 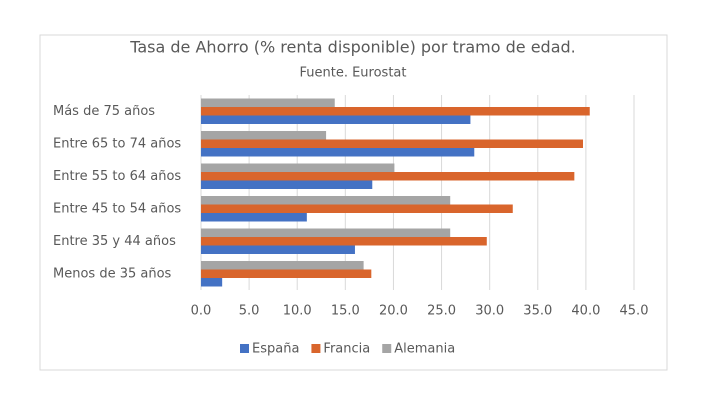 I want to click on y-tick-label: Entre 65 to 74 años, so click(x=117, y=143).